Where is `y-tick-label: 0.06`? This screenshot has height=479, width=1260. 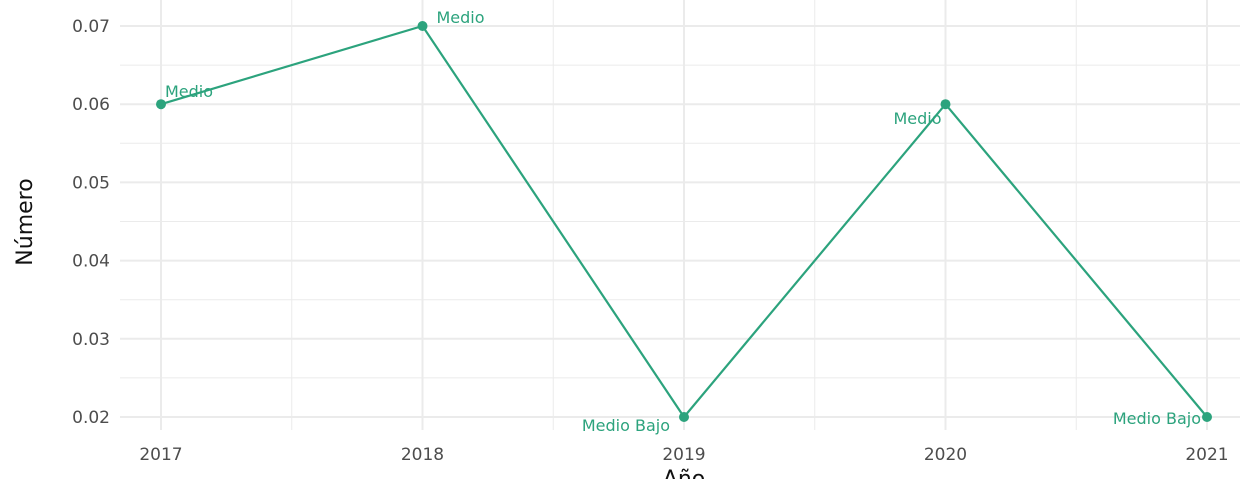 y-tick-label: 0.06 is located at coordinates (91, 105).